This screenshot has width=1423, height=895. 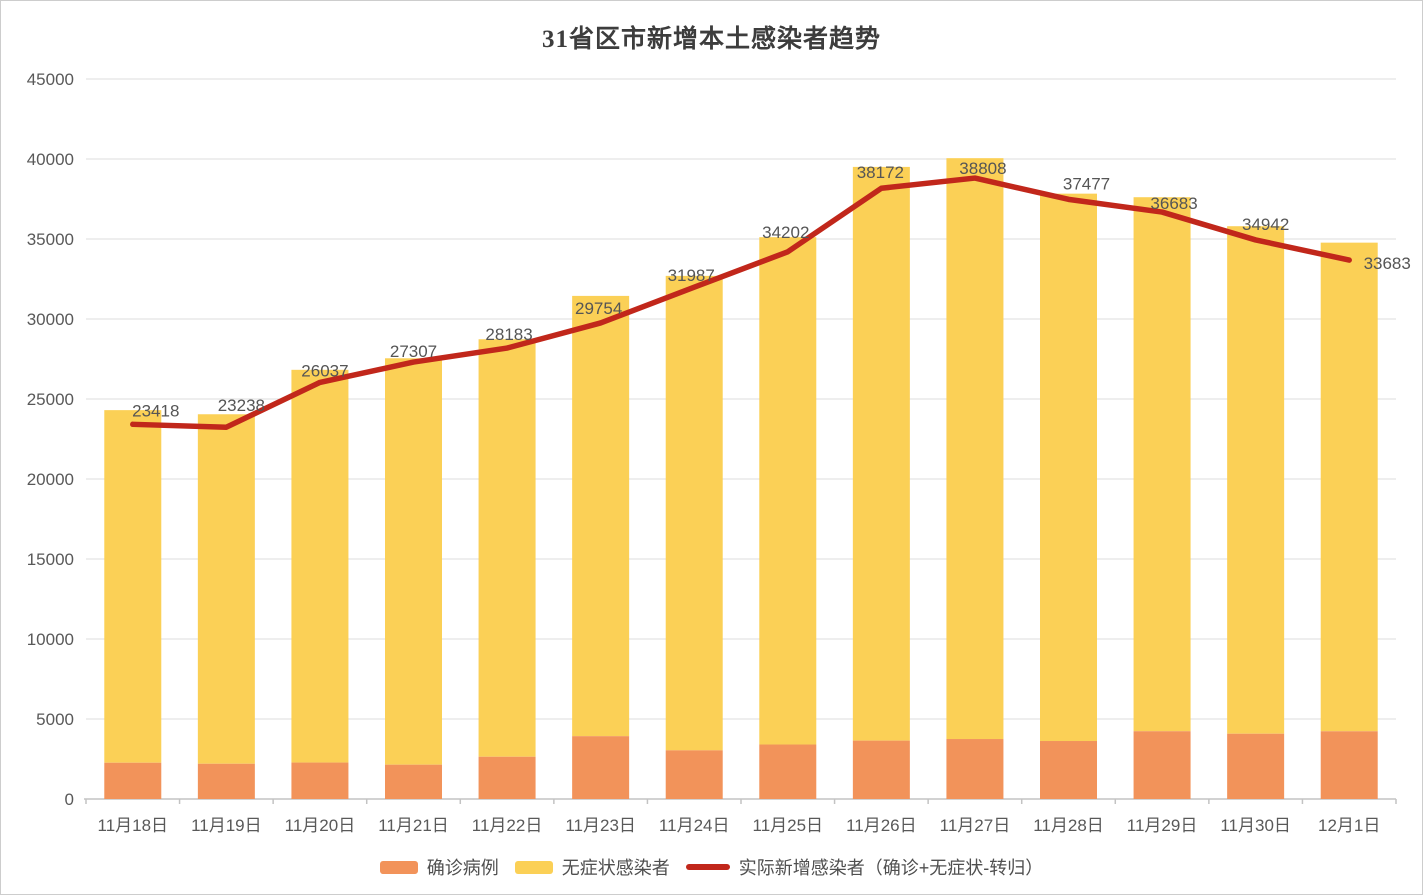 I want to click on data-label-6: 31987, so click(x=691, y=275).